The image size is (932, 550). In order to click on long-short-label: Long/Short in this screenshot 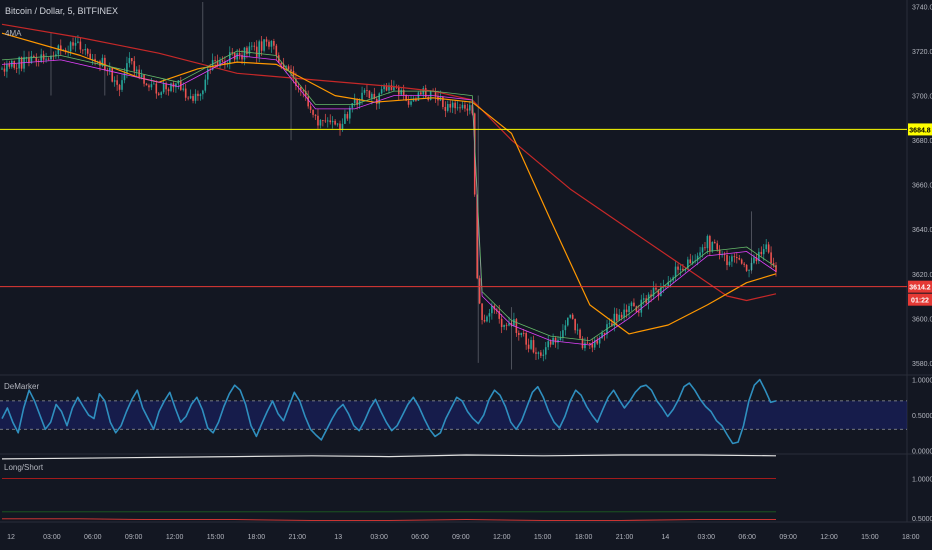, I will do `click(24, 467)`.